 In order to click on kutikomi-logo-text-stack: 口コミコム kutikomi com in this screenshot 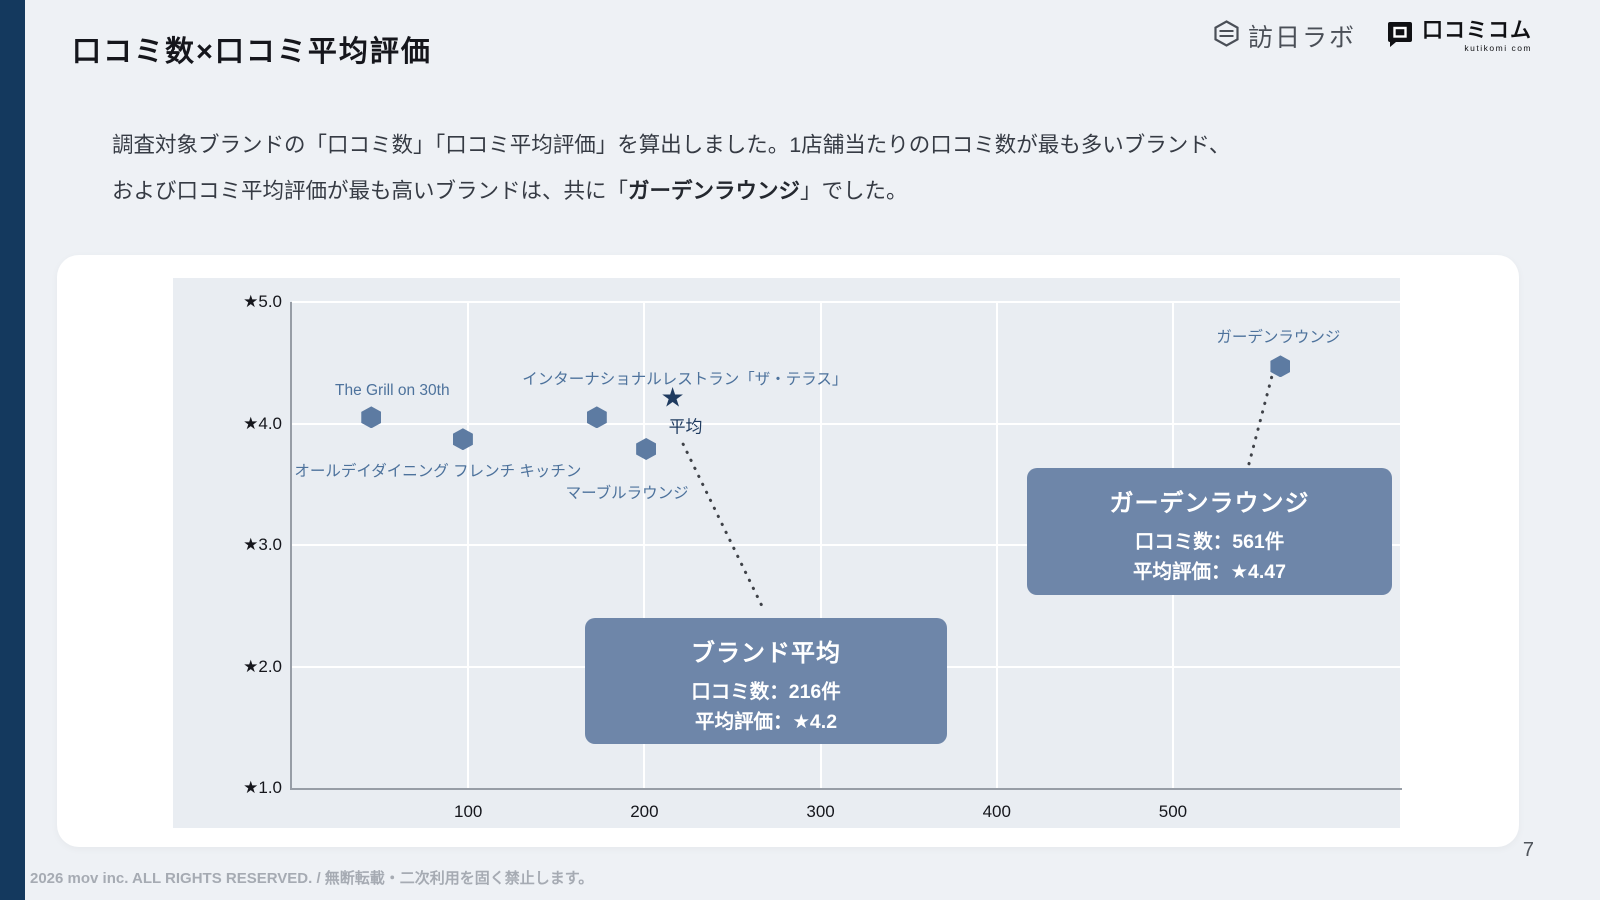, I will do `click(1477, 36)`.